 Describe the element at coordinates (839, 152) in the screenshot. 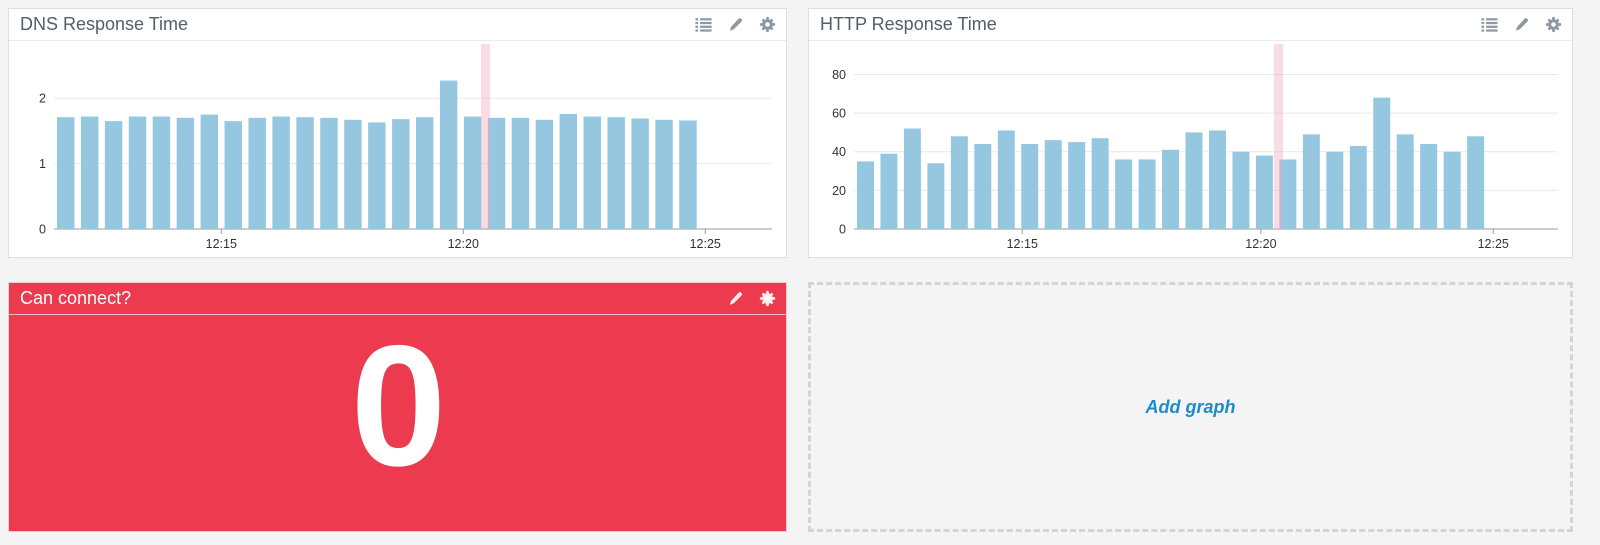

I see `svg-text: 40` at that location.